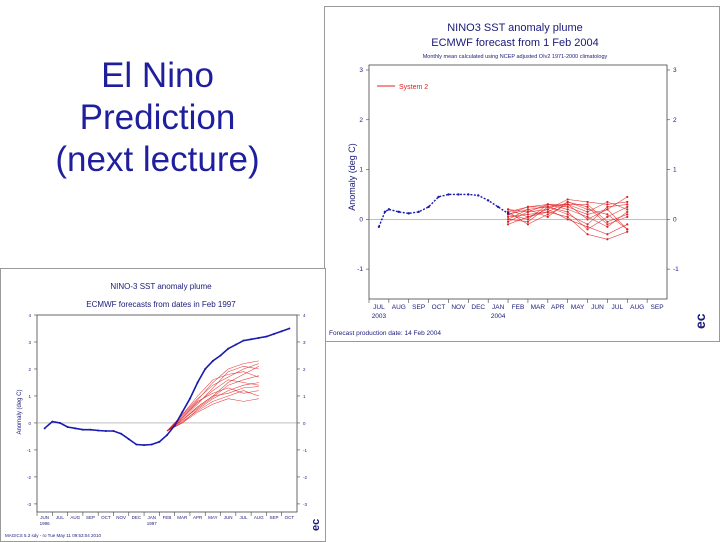 This screenshot has height=542, width=720. Describe the element at coordinates (305, 477) in the screenshot. I see `y-tick-label: -2` at that location.